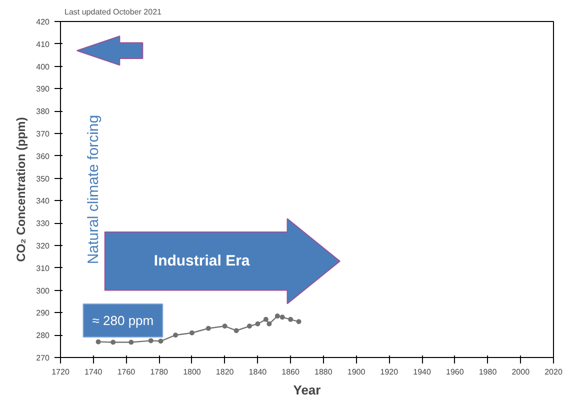  I want to click on y-tick-label: 370, so click(43, 134).